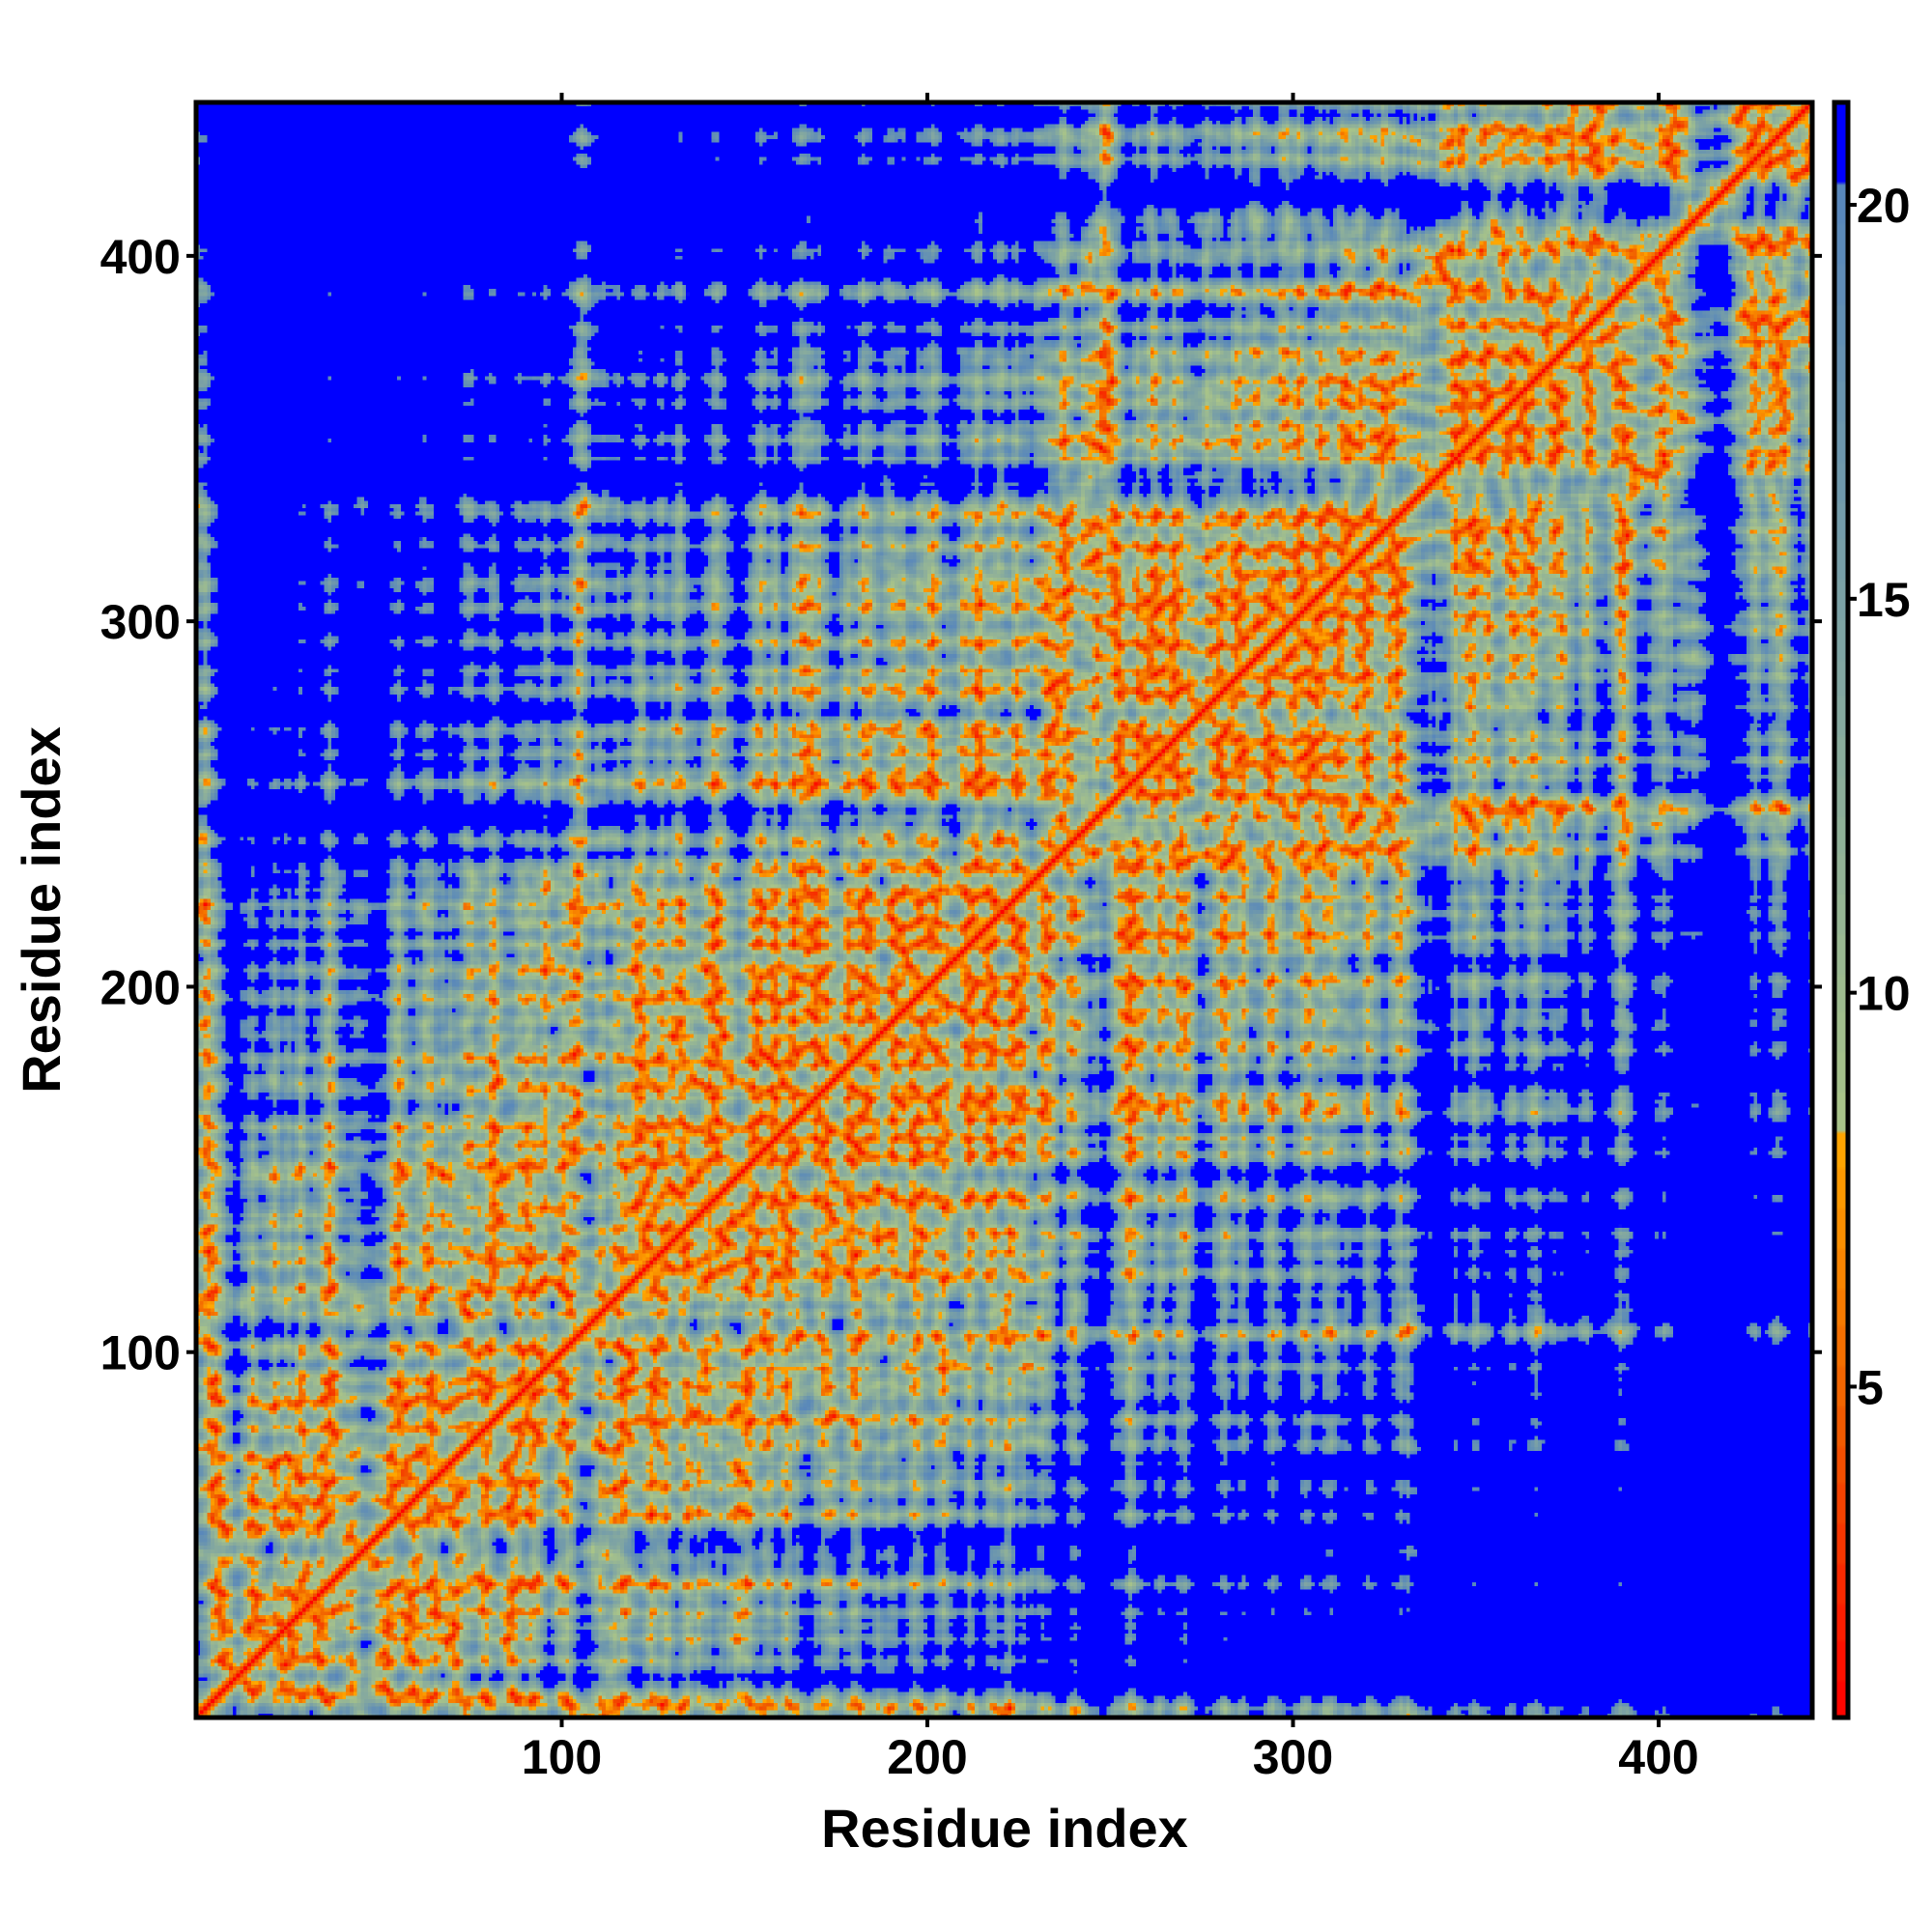 The height and width of the screenshot is (1932, 1932). I want to click on colorbar, so click(1841, 910).